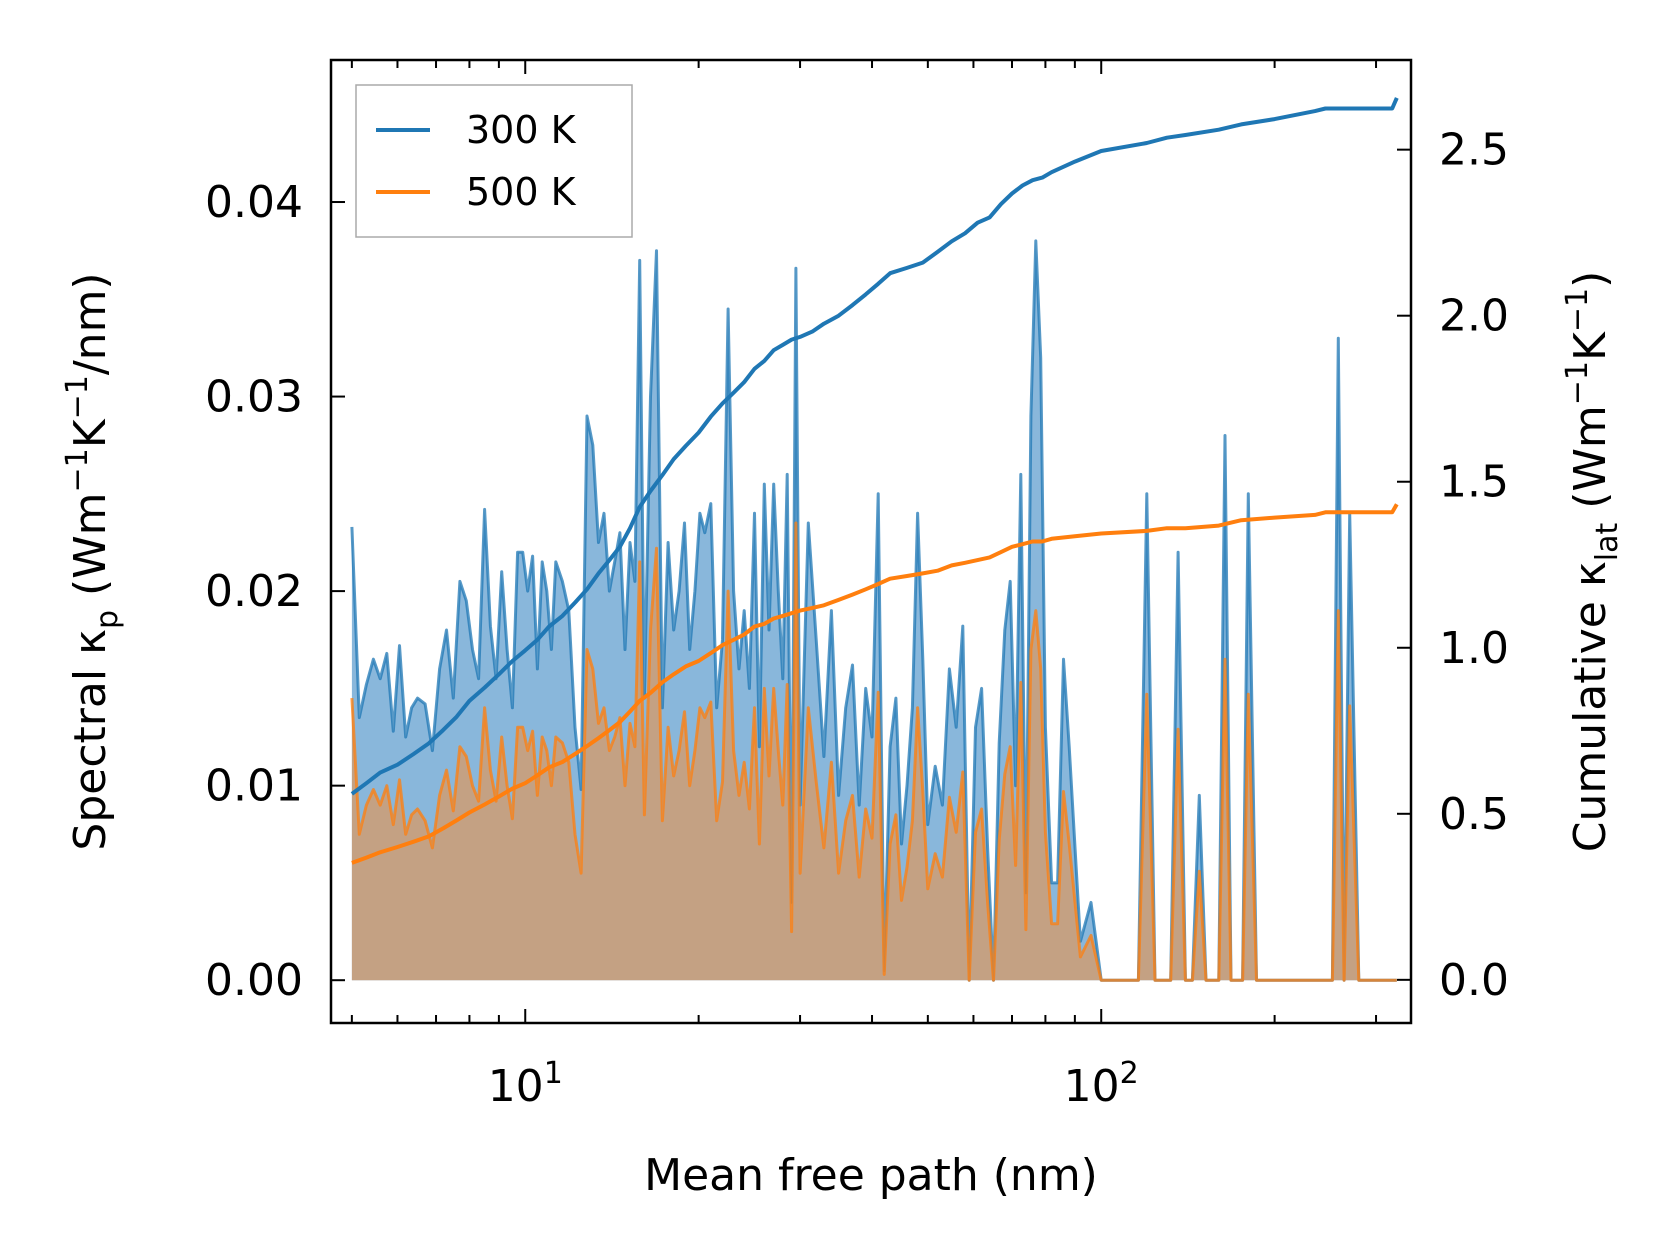  What do you see at coordinates (1474, 316) in the screenshot?
I see `y-right-tick-label: 2.0` at bounding box center [1474, 316].